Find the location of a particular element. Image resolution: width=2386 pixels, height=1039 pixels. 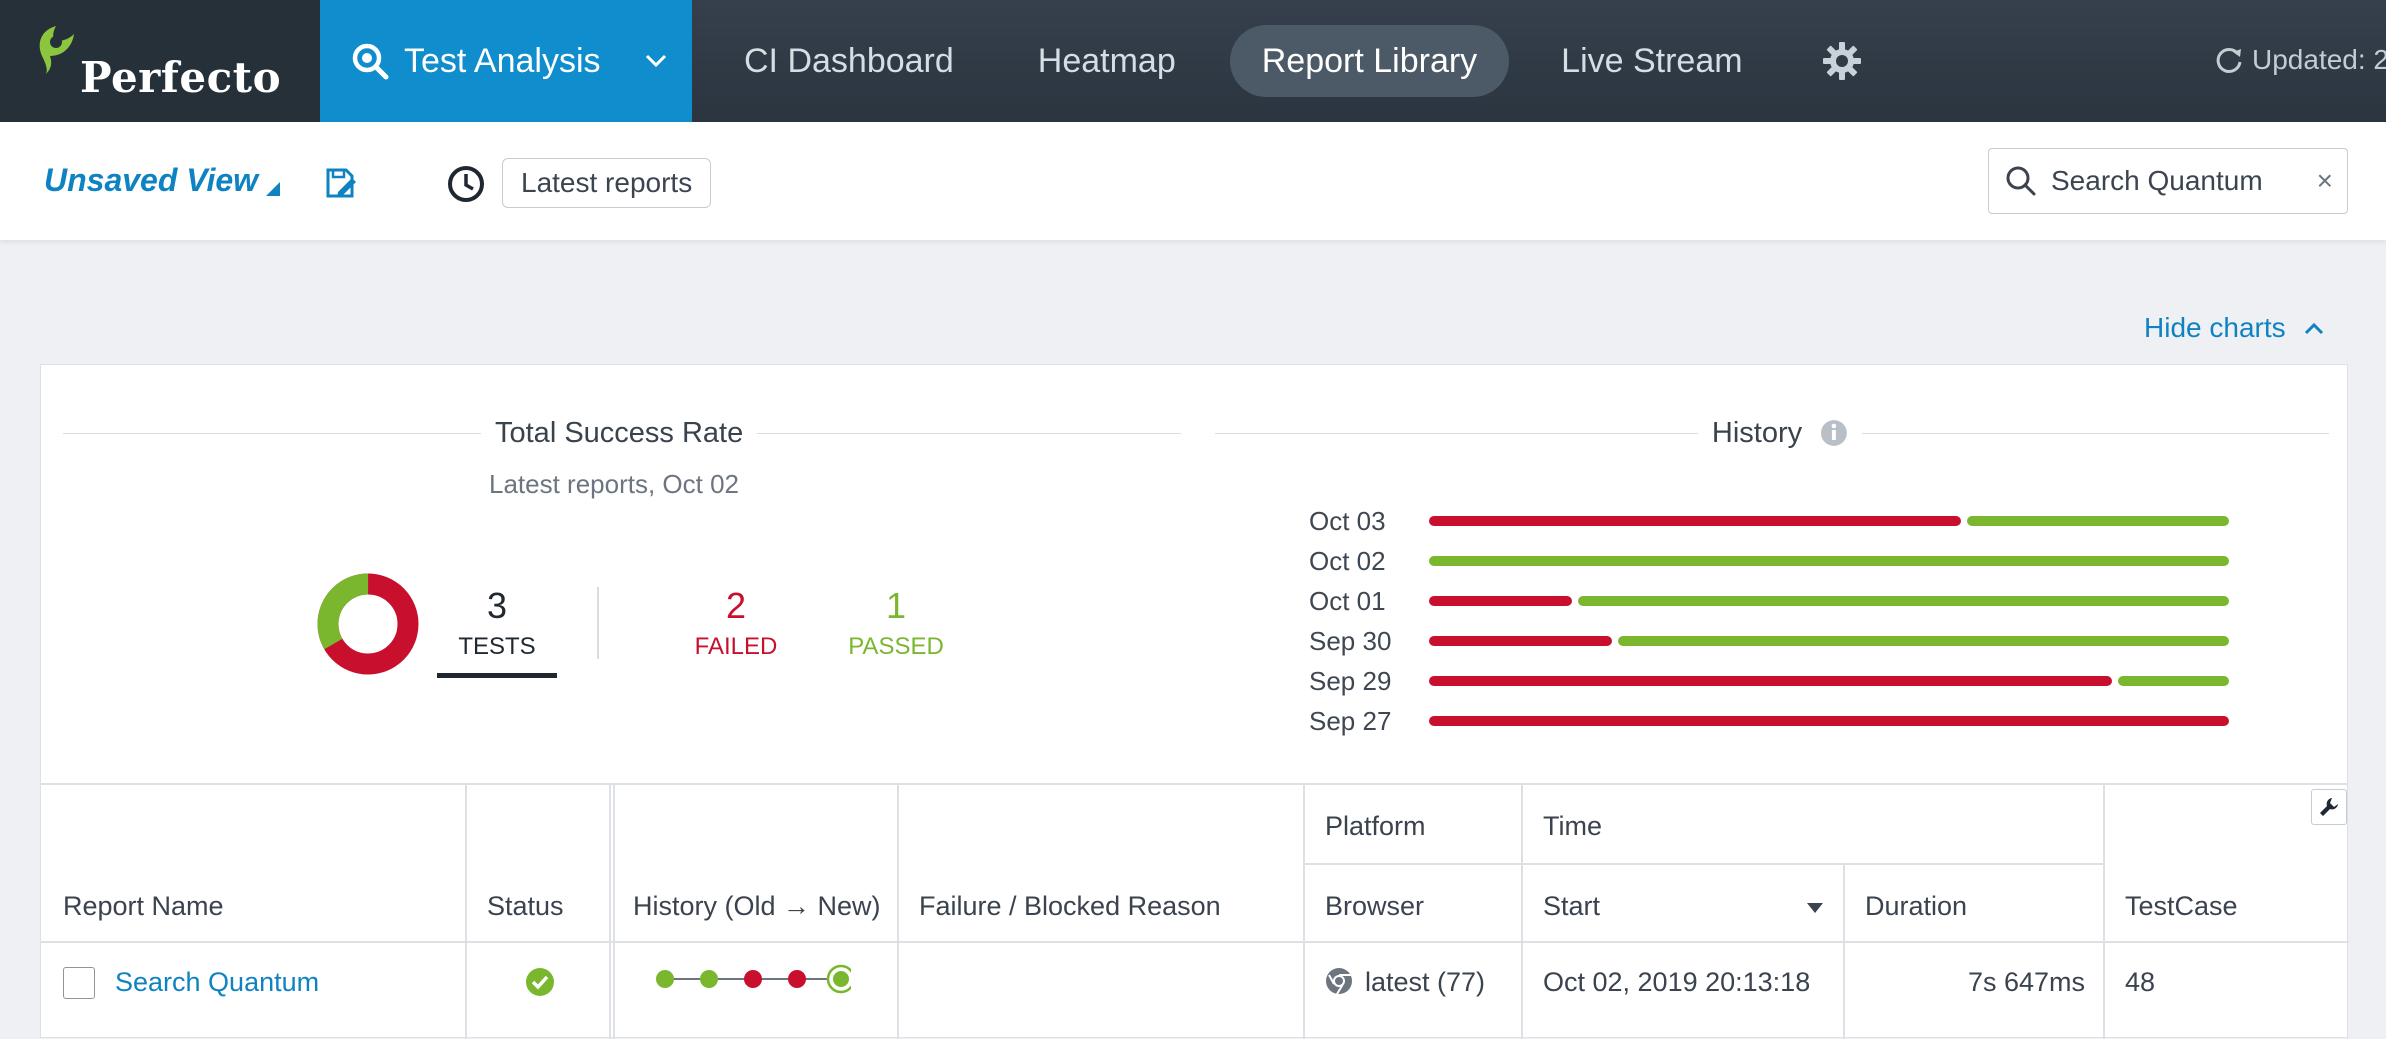

report-name-link: Search Quantum is located at coordinates (217, 982).